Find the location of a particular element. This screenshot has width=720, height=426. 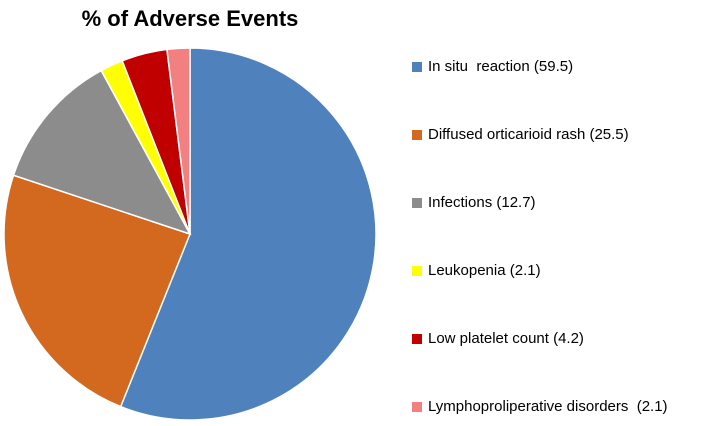

legend-label-4: Low platelet count (4.2) is located at coordinates (506, 338).